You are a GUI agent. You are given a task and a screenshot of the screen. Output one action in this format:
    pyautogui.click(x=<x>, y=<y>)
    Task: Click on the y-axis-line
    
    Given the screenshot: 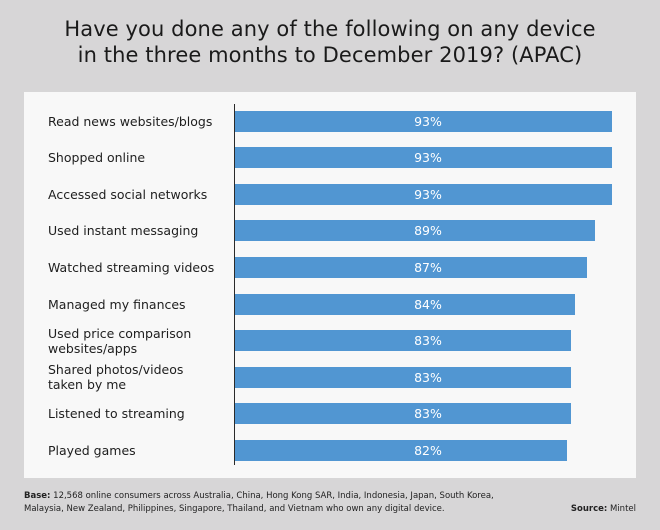 What is the action you would take?
    pyautogui.click(x=234, y=284)
    